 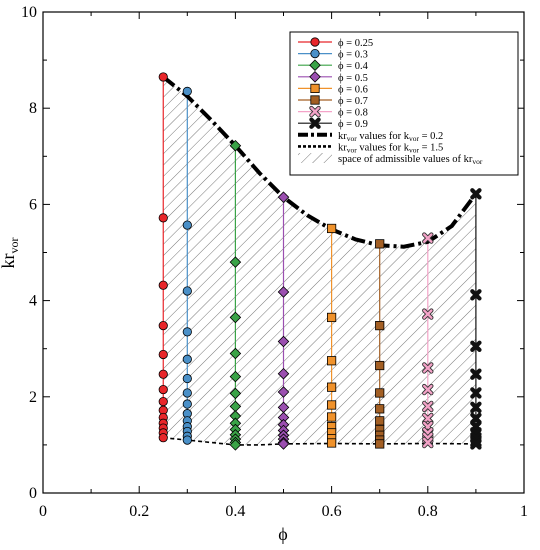 What do you see at coordinates (33, 397) in the screenshot?
I see `y-tick-label: 2` at bounding box center [33, 397].